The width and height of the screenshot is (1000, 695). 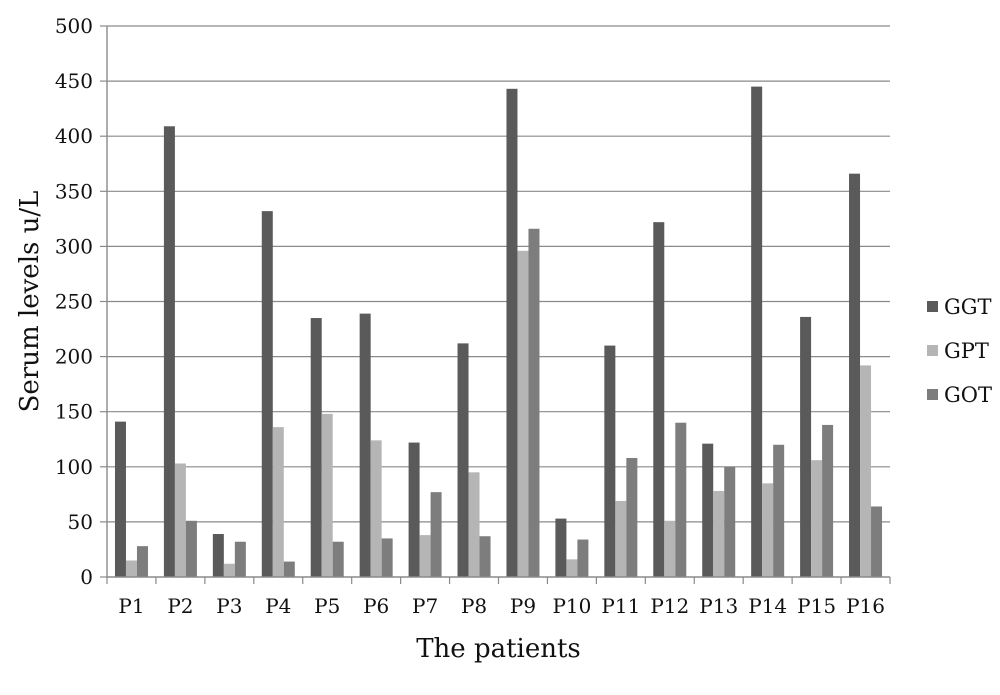 What do you see at coordinates (855, 375) in the screenshot?
I see `bar-ggt-p16` at bounding box center [855, 375].